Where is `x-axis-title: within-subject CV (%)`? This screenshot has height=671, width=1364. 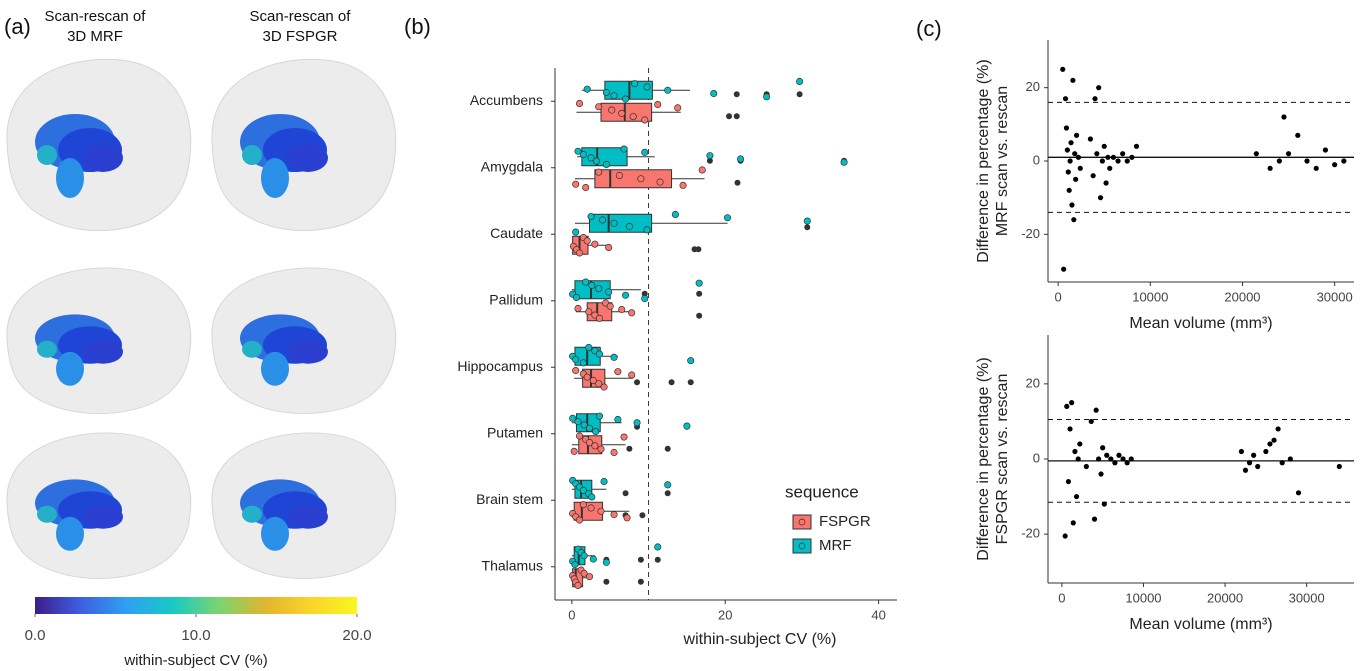
x-axis-title: within-subject CV (%) is located at coordinates (760, 639).